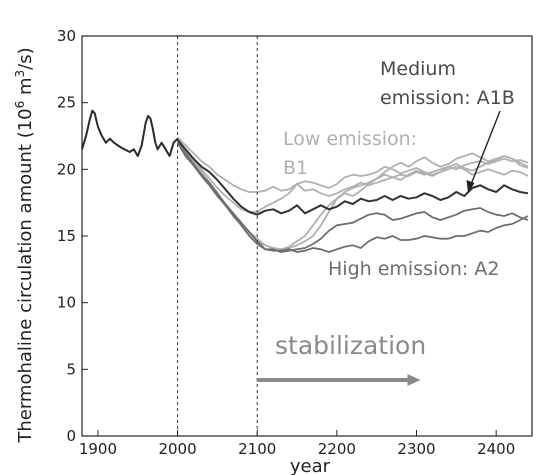 Image resolution: width=539 pixels, height=475 pixels. What do you see at coordinates (71, 369) in the screenshot?
I see `y-tick-label: 5` at bounding box center [71, 369].